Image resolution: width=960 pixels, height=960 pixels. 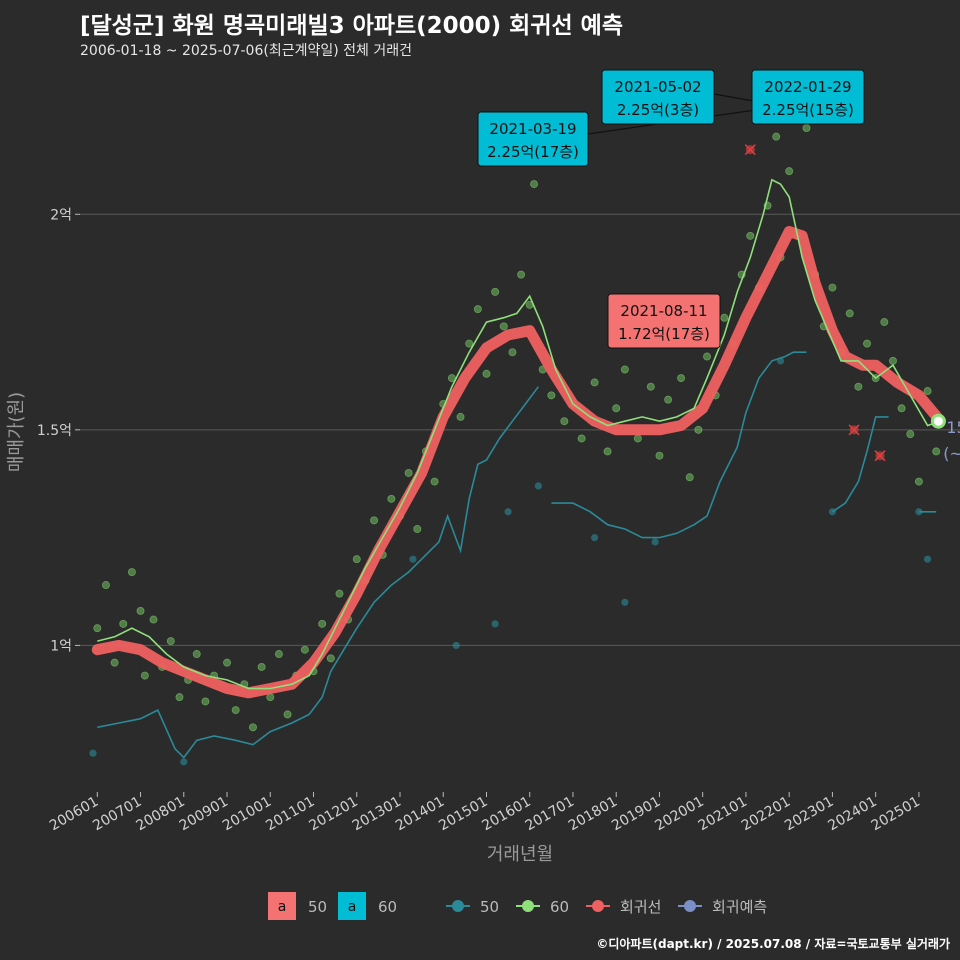 I want to click on x-tick-label: 201701, so click(x=550, y=814).